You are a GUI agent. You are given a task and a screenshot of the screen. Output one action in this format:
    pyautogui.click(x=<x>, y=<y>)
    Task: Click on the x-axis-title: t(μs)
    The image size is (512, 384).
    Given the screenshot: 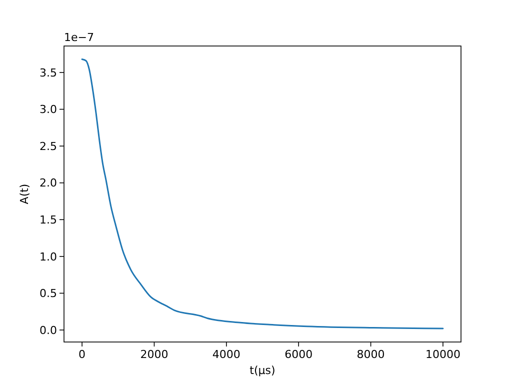 What is the action you would take?
    pyautogui.click(x=263, y=370)
    